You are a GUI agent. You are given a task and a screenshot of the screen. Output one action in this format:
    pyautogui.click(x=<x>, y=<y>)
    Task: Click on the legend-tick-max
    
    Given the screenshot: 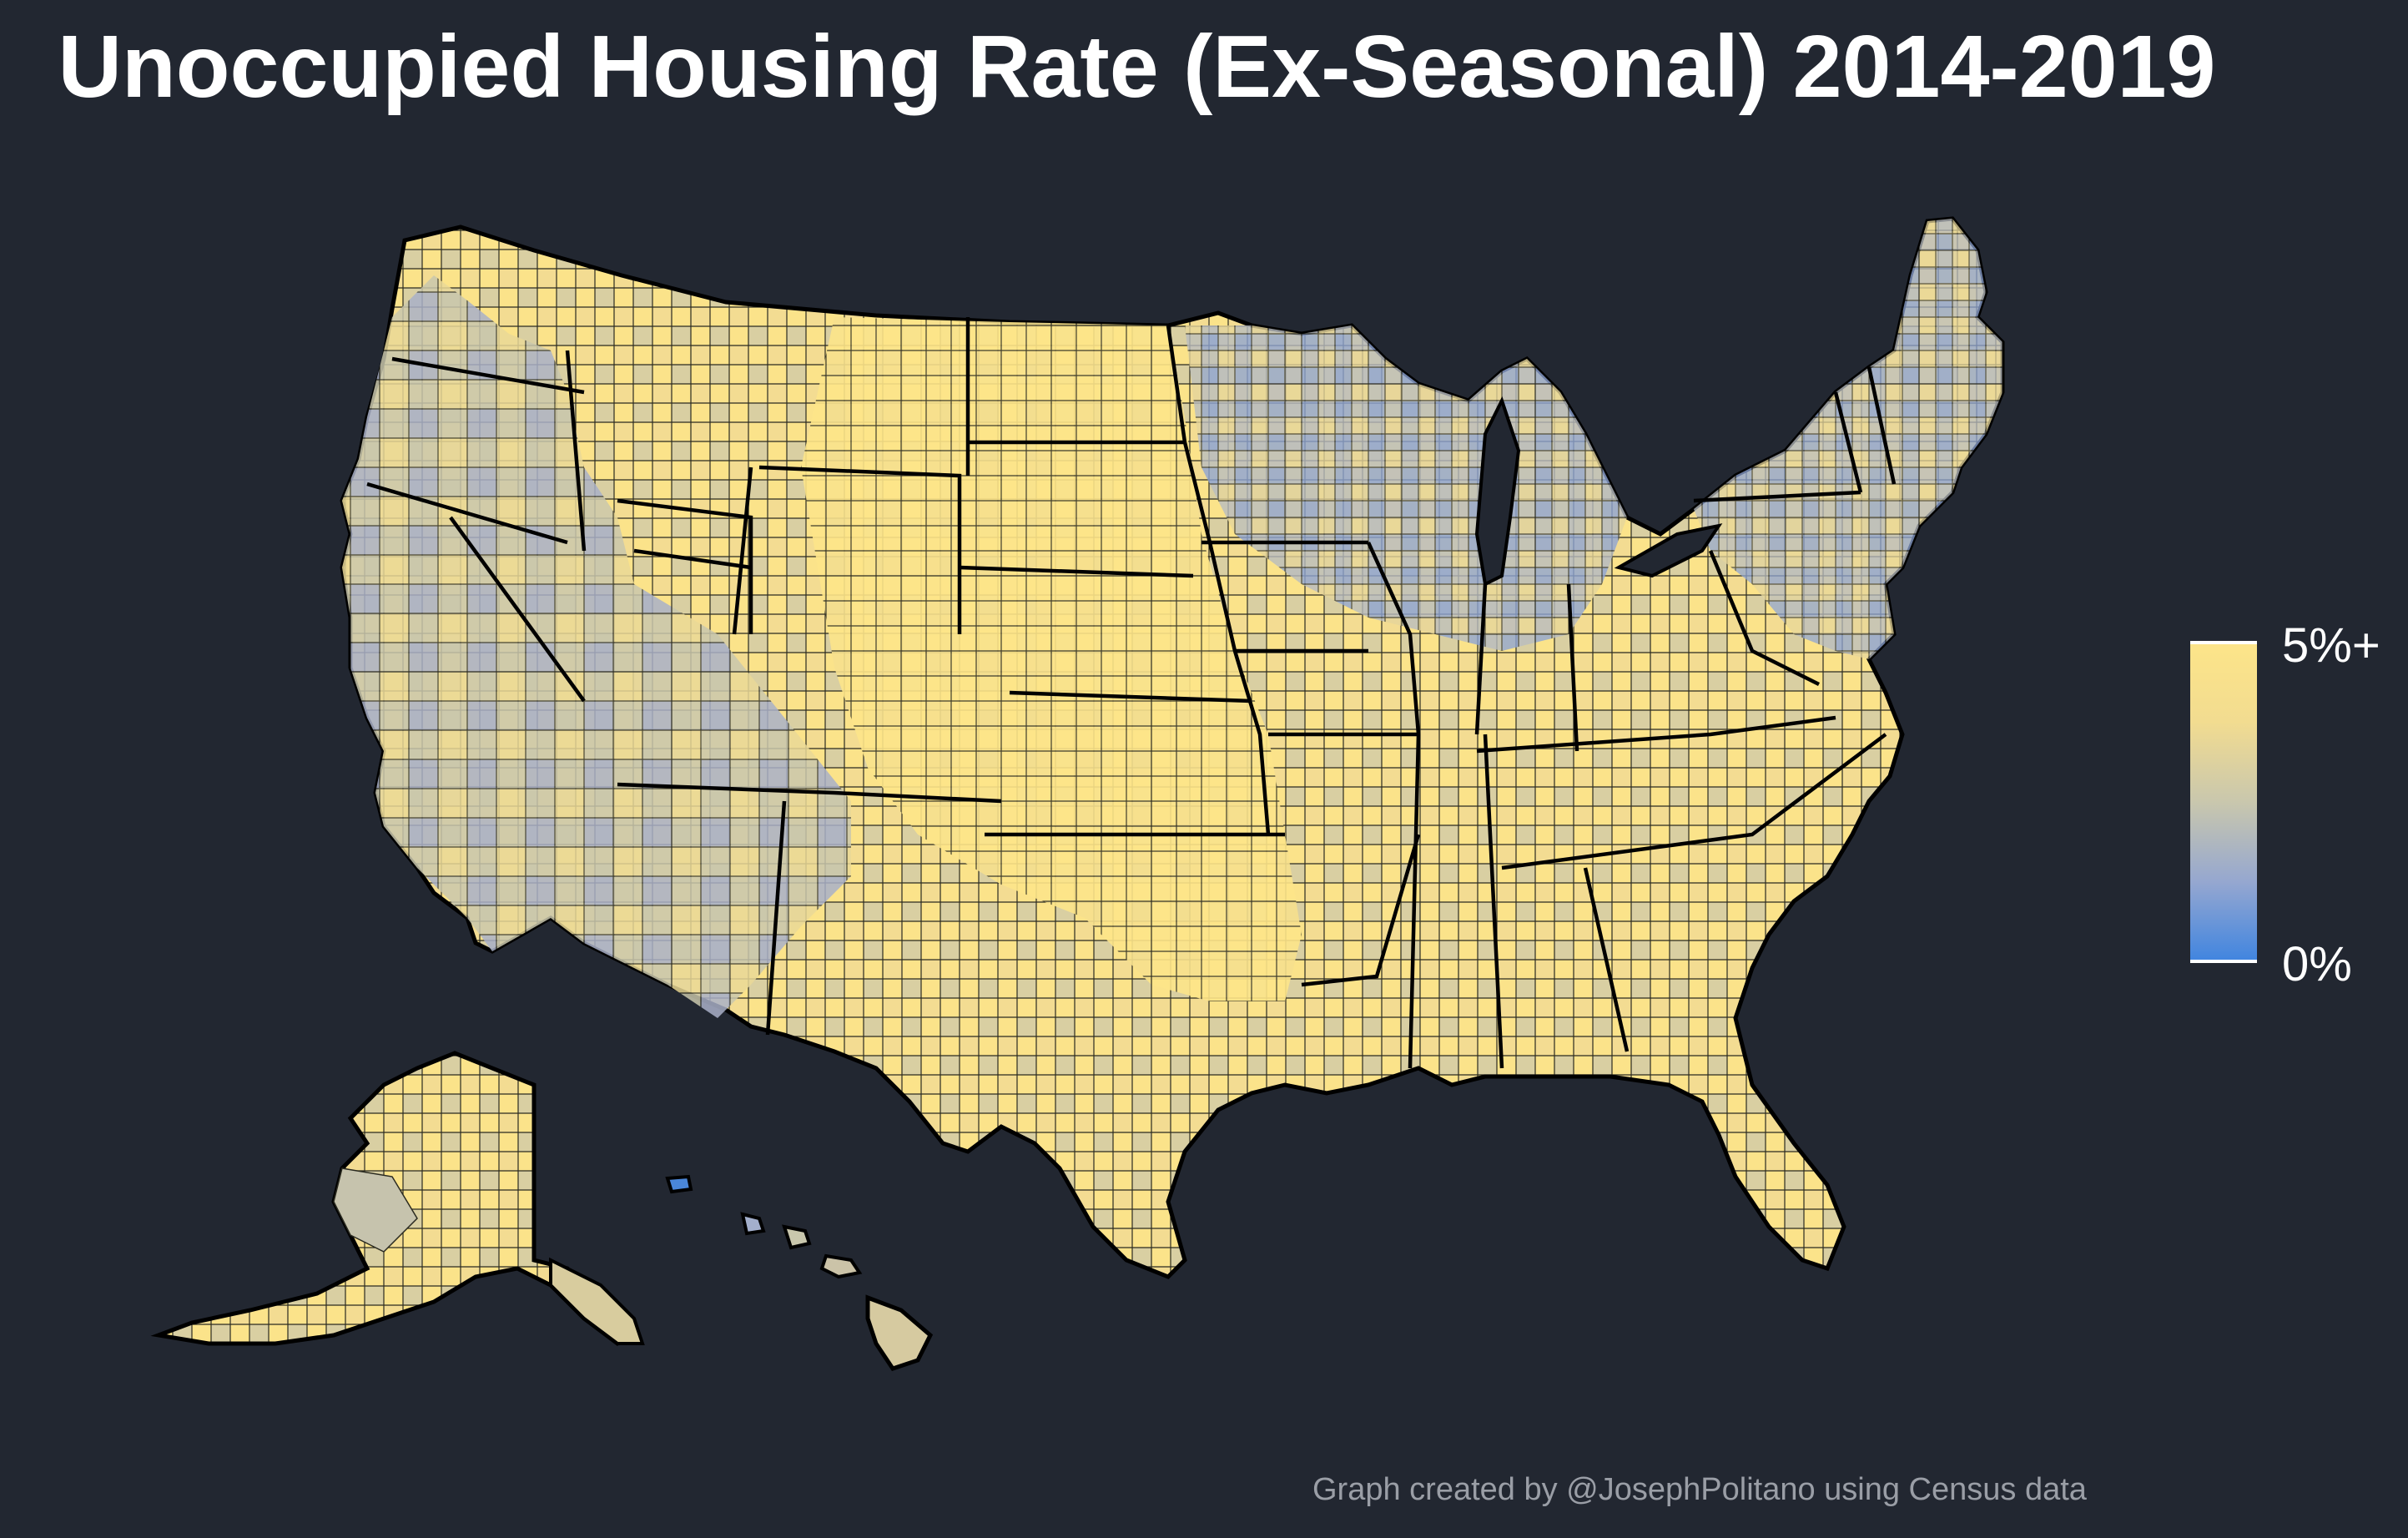 What is the action you would take?
    pyautogui.click(x=2223, y=642)
    